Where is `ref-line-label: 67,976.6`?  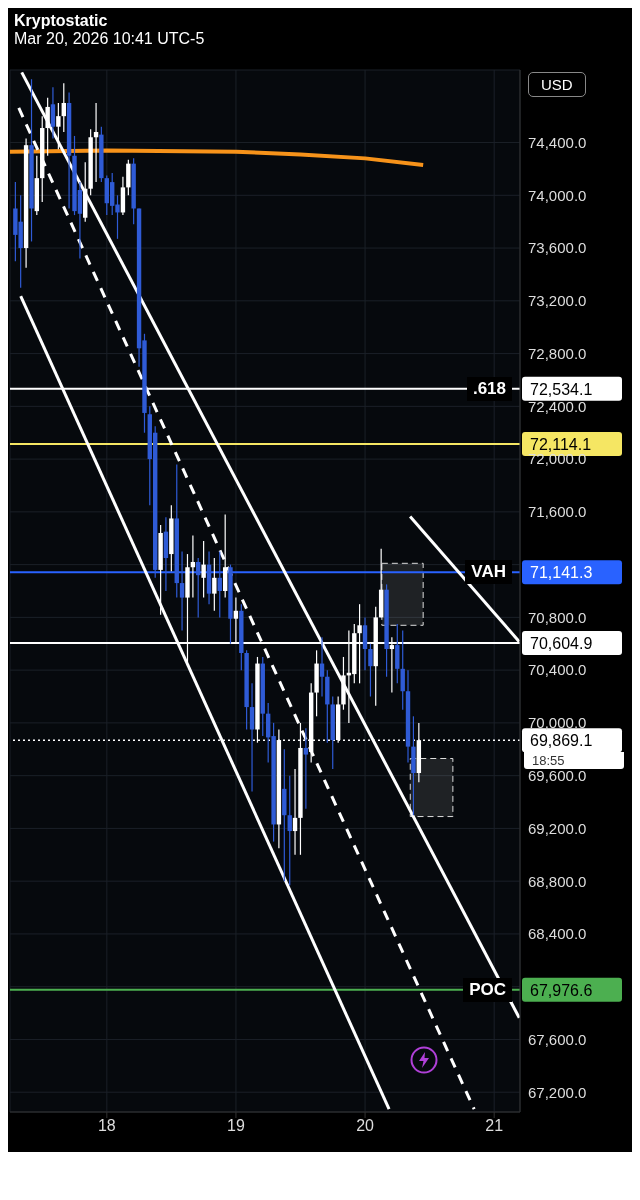
ref-line-label: 67,976.6 is located at coordinates (561, 990).